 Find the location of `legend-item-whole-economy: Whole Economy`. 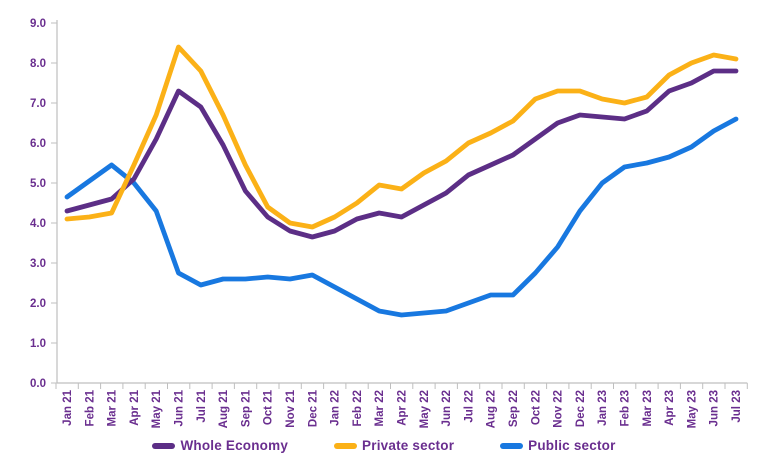

legend-item-whole-economy: Whole Economy is located at coordinates (220, 445).